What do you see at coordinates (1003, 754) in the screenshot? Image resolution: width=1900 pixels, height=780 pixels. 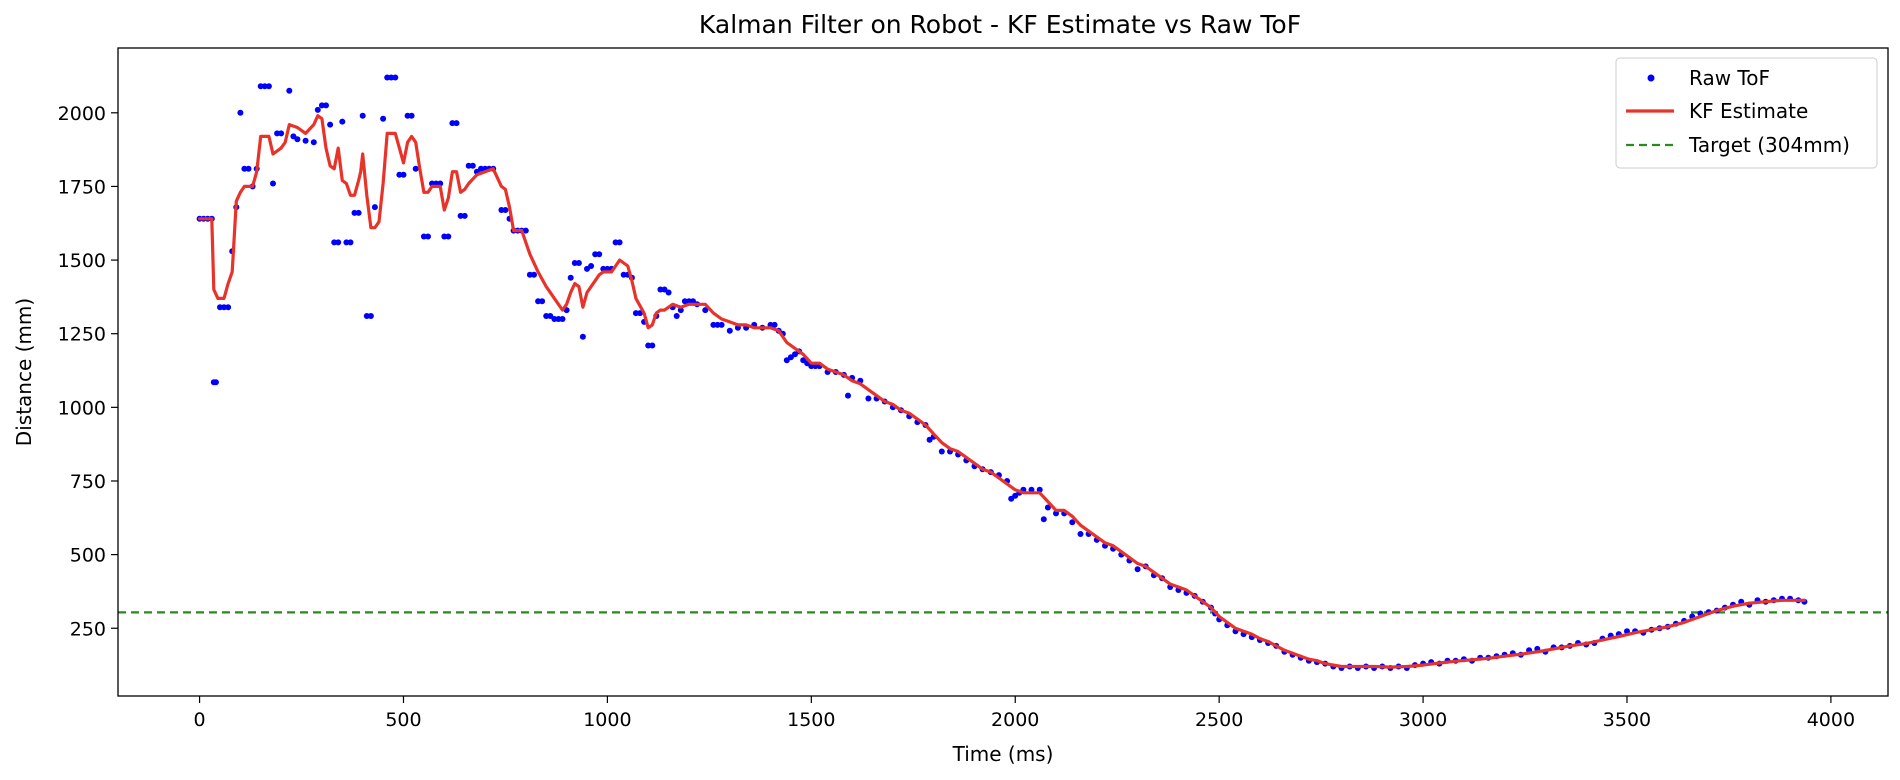 I see `x-axis-label: Time (ms)` at bounding box center [1003, 754].